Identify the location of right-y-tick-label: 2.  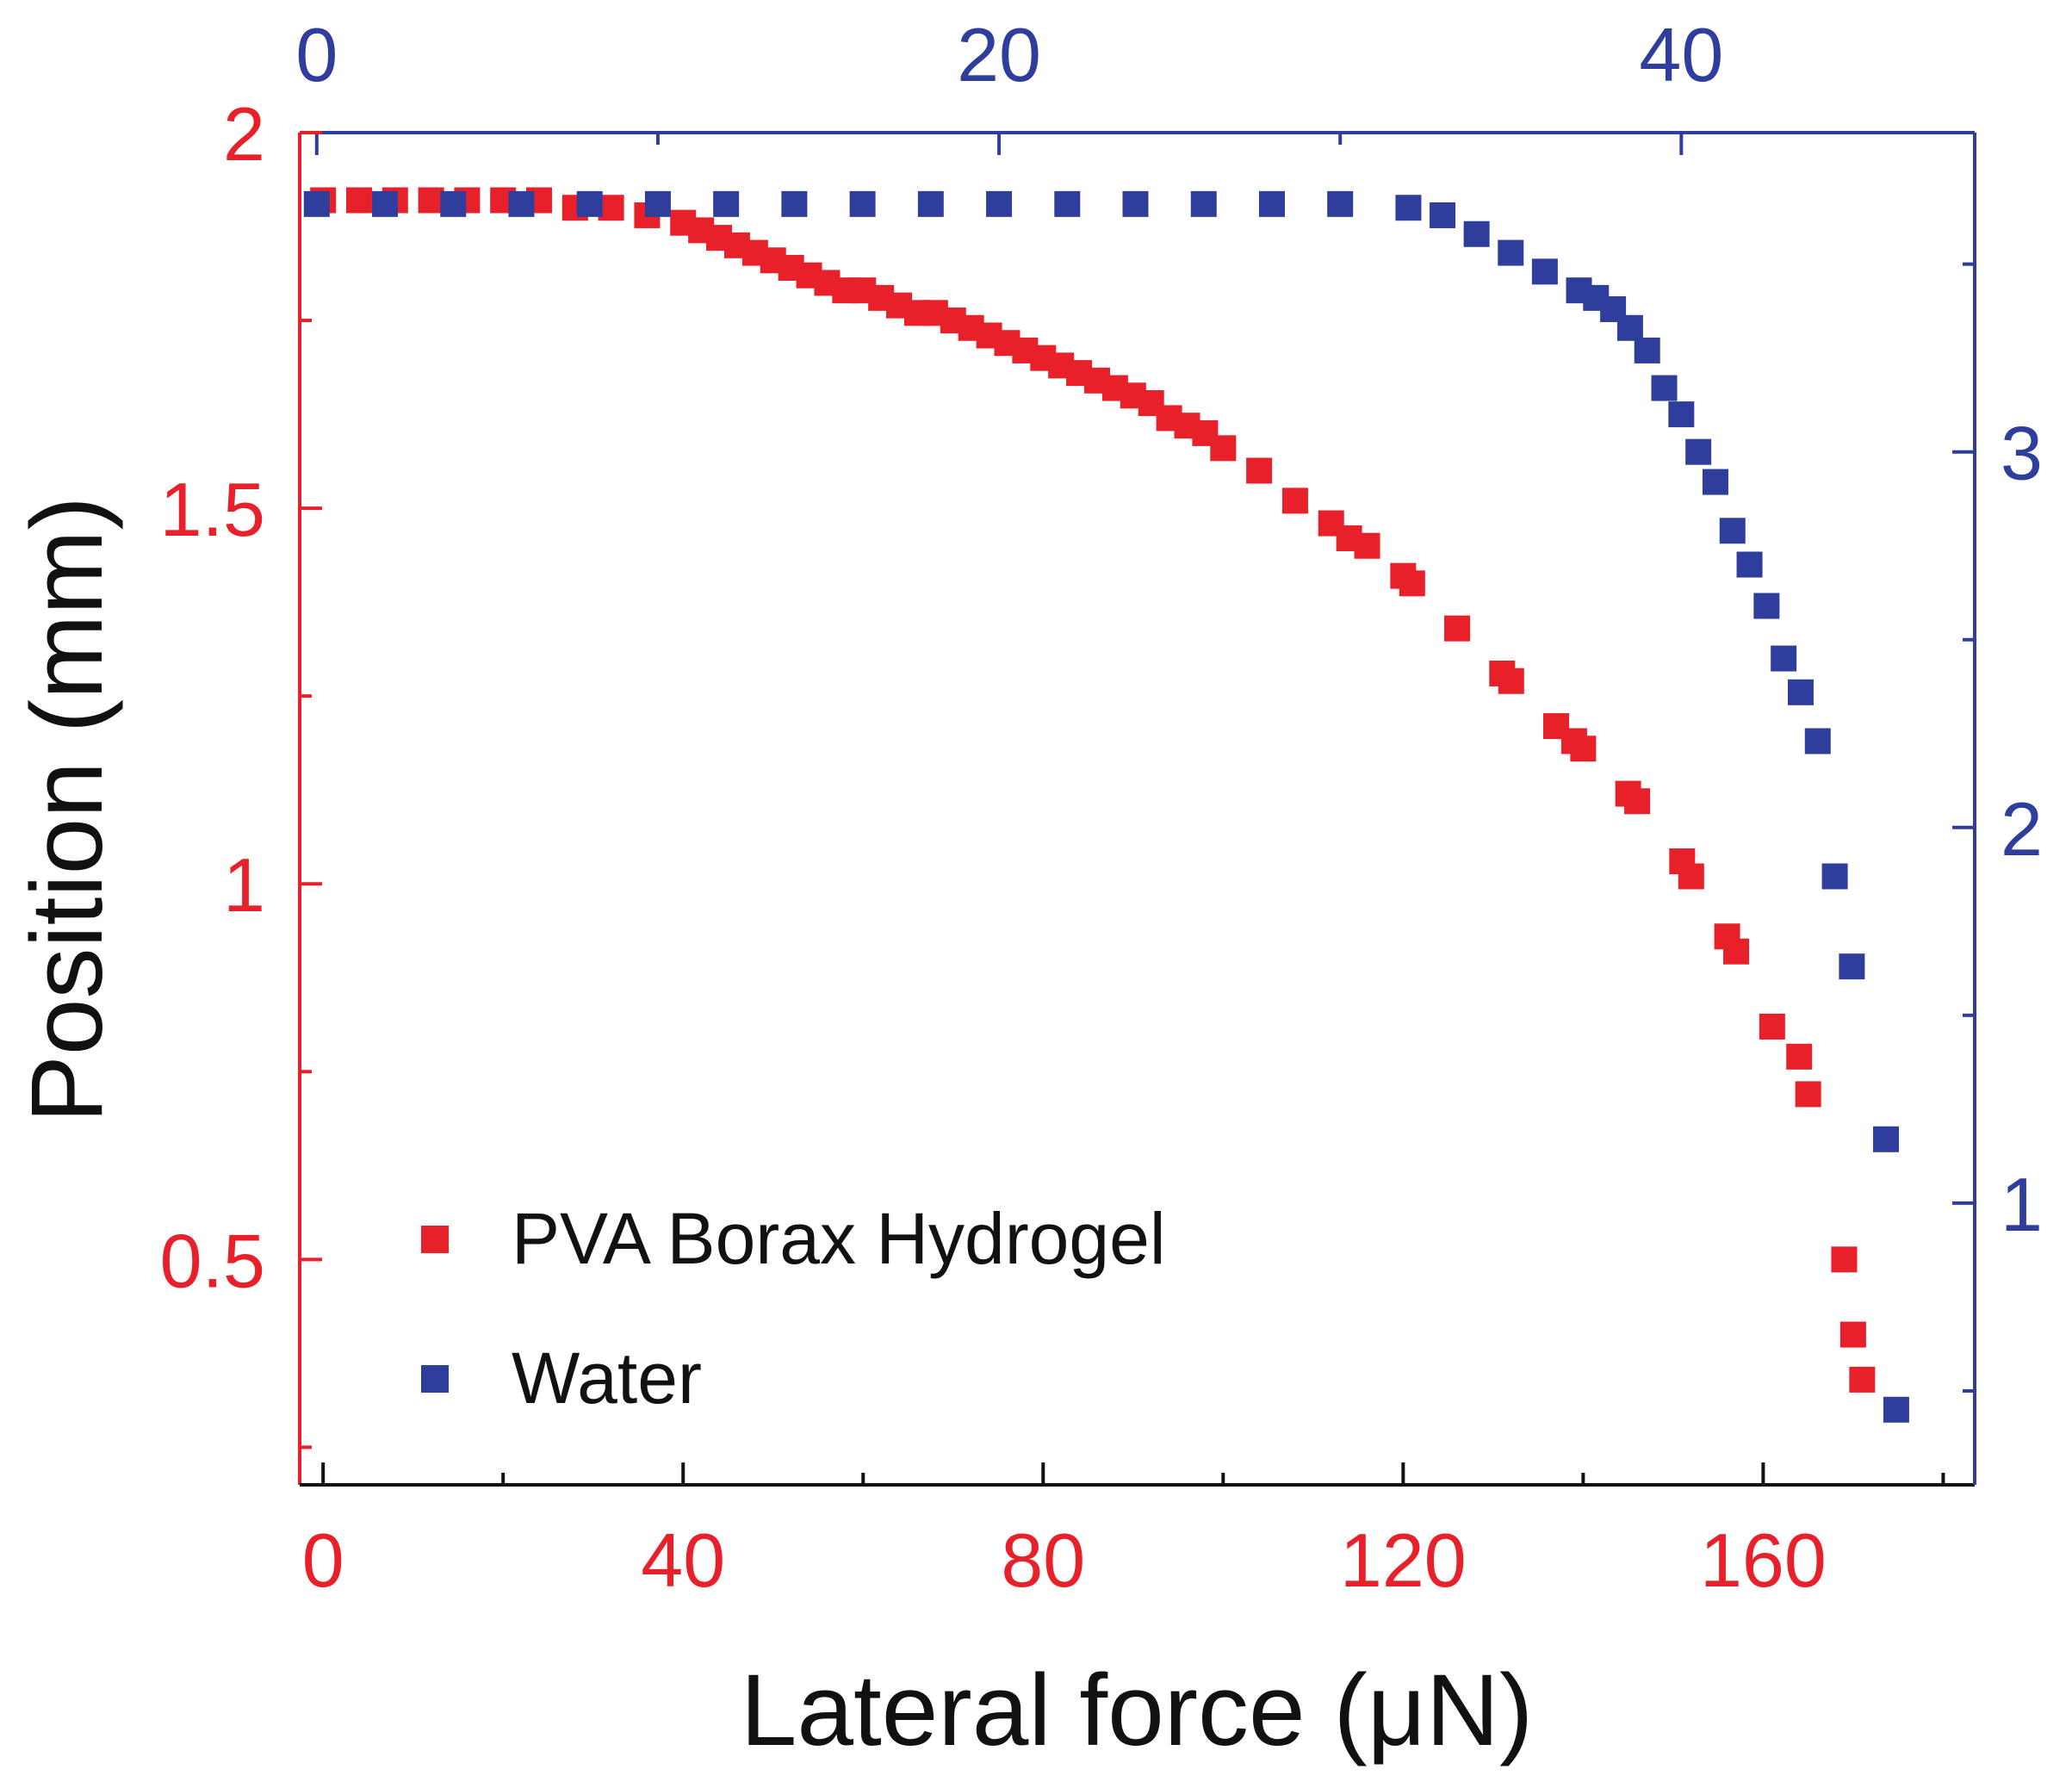
(2022, 829).